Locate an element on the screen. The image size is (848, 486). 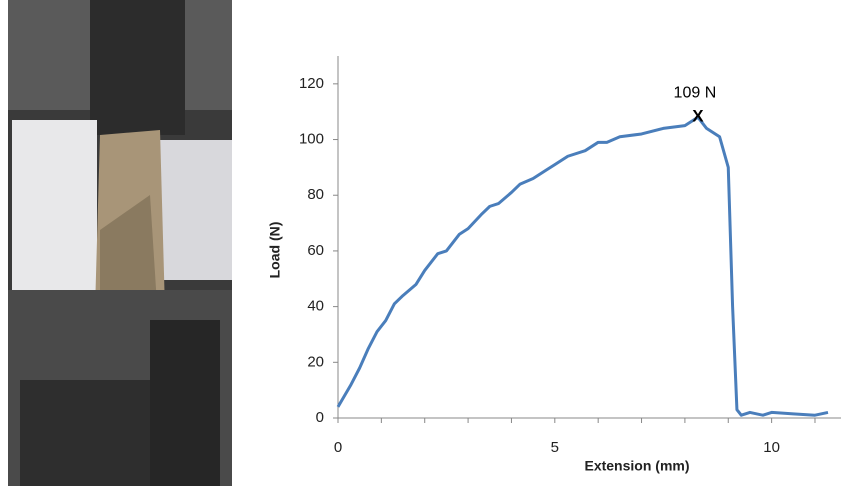
x-axis-title: Extension (mm) is located at coordinates (636, 466).